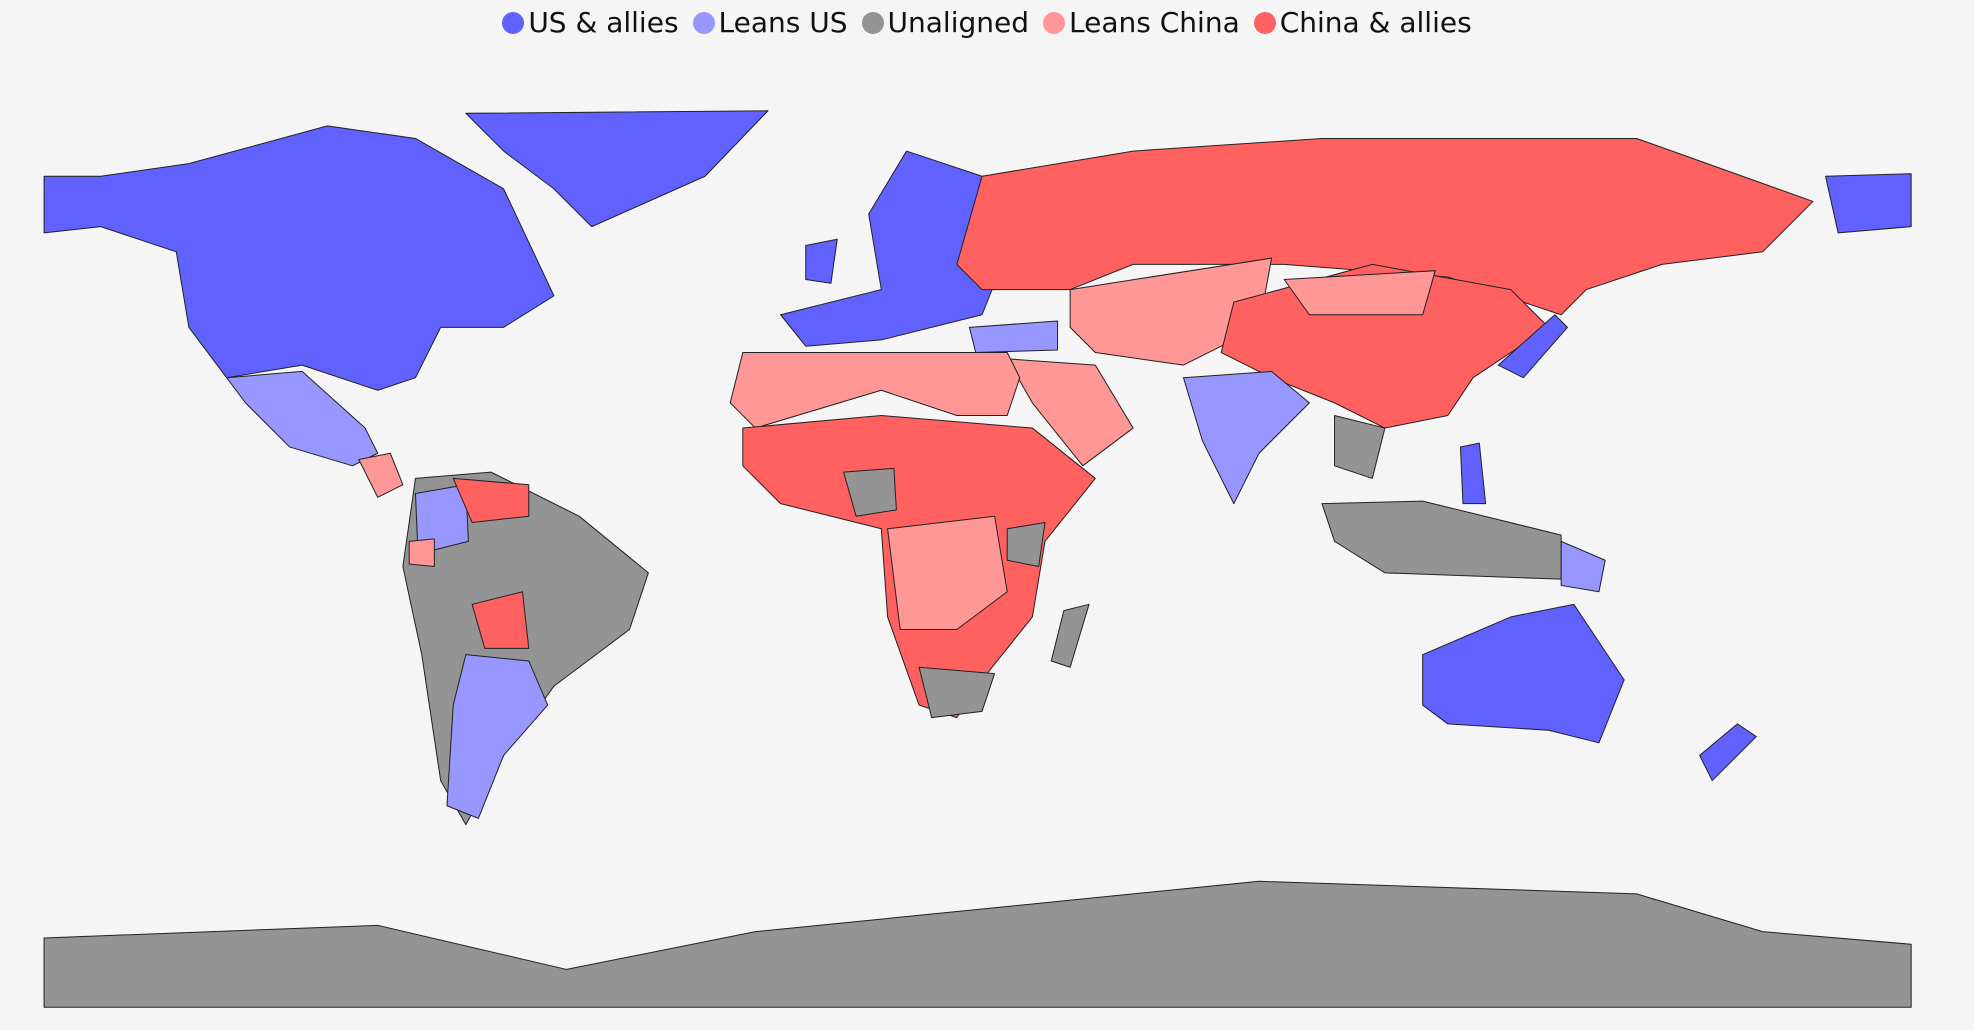 This screenshot has height=1030, width=1974. What do you see at coordinates (1154, 22) in the screenshot?
I see `legend-label: Leans China` at bounding box center [1154, 22].